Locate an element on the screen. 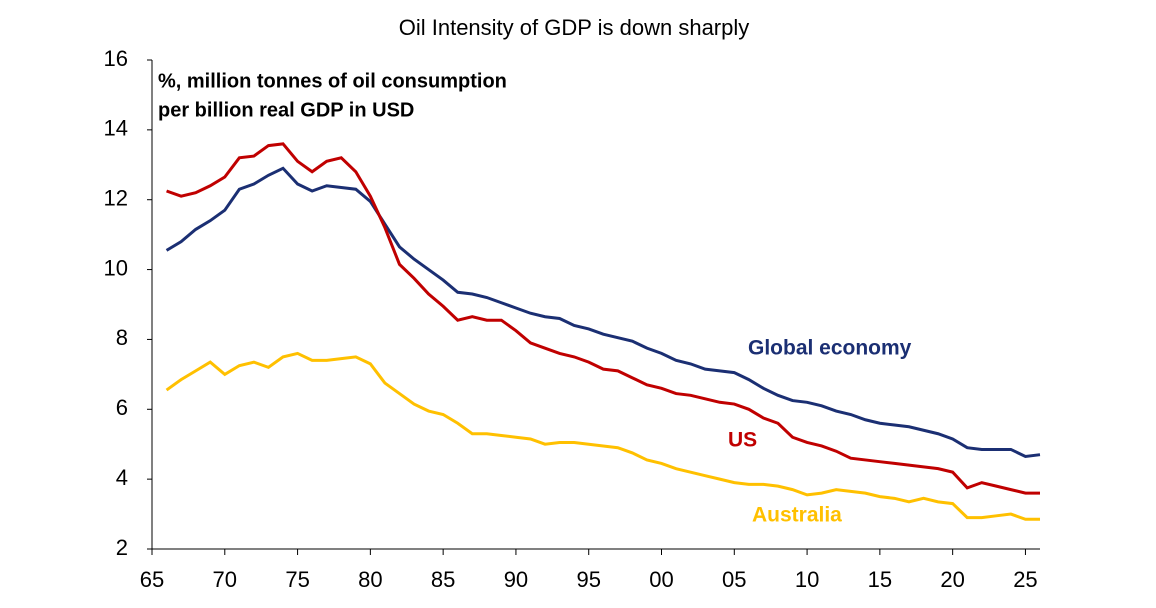 The height and width of the screenshot is (608, 1156). y-tick-label: 4 is located at coordinates (122, 477).